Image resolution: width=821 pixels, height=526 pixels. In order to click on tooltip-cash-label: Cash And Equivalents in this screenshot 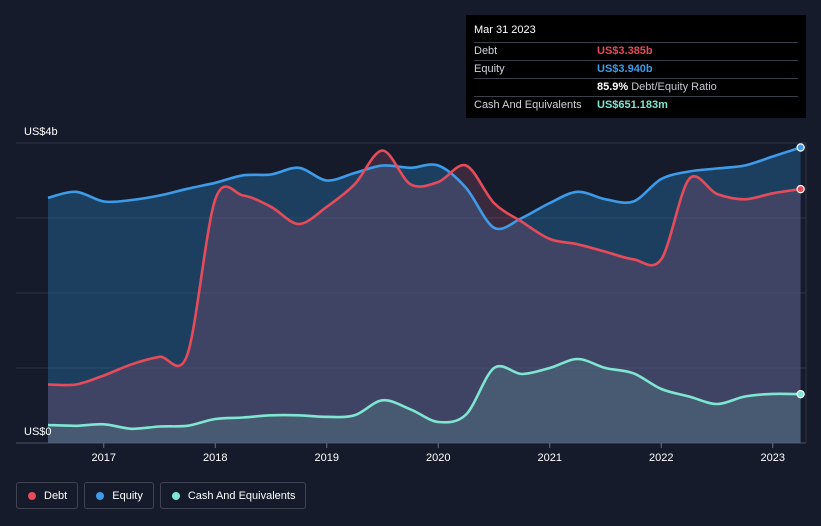, I will do `click(528, 105)`.